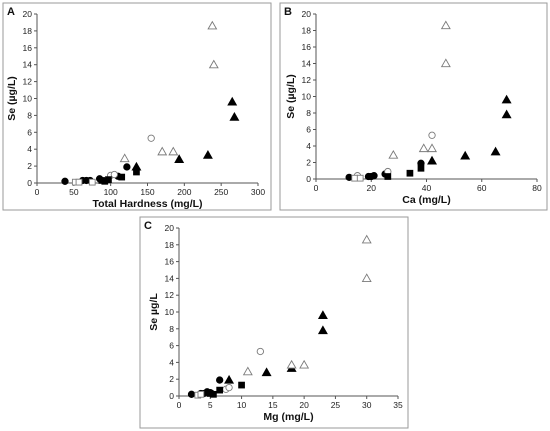 This screenshot has width=550, height=431. What do you see at coordinates (288, 417) in the screenshot?
I see `x-axis-title: Mg (mg/L)` at bounding box center [288, 417].